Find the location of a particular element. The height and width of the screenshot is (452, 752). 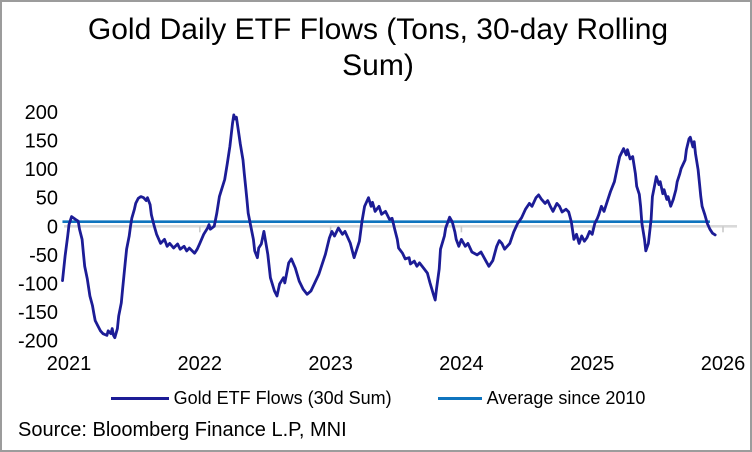

x-axis-label: 2024 is located at coordinates (461, 364).